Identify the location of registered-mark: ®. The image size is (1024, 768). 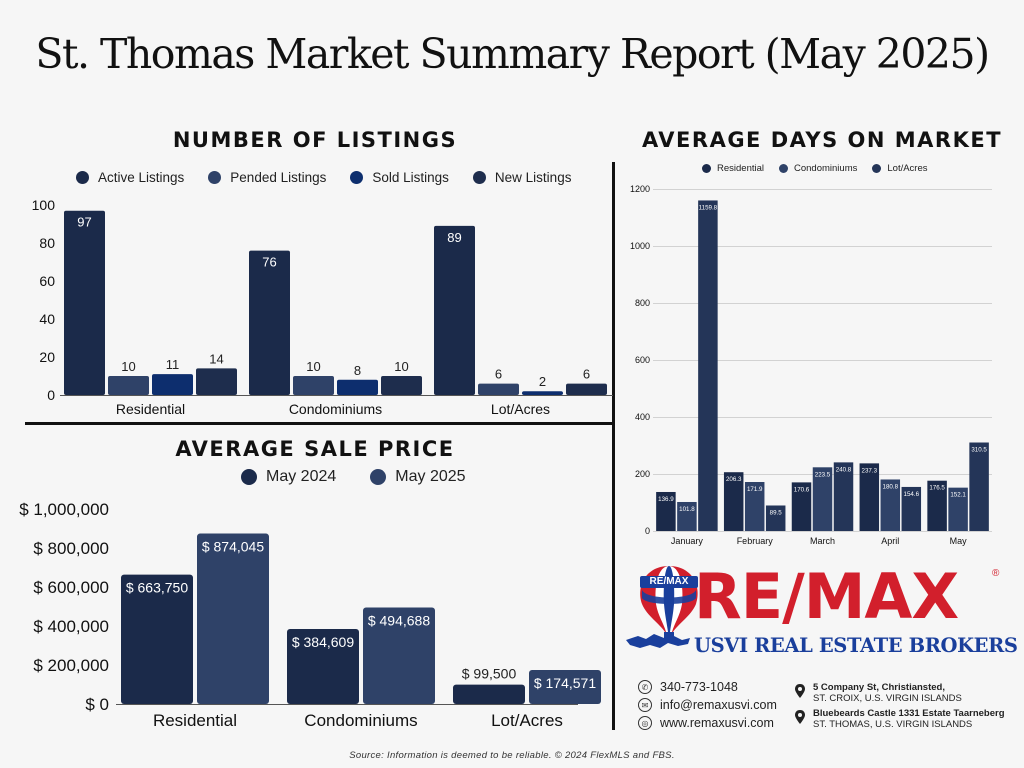
(996, 573).